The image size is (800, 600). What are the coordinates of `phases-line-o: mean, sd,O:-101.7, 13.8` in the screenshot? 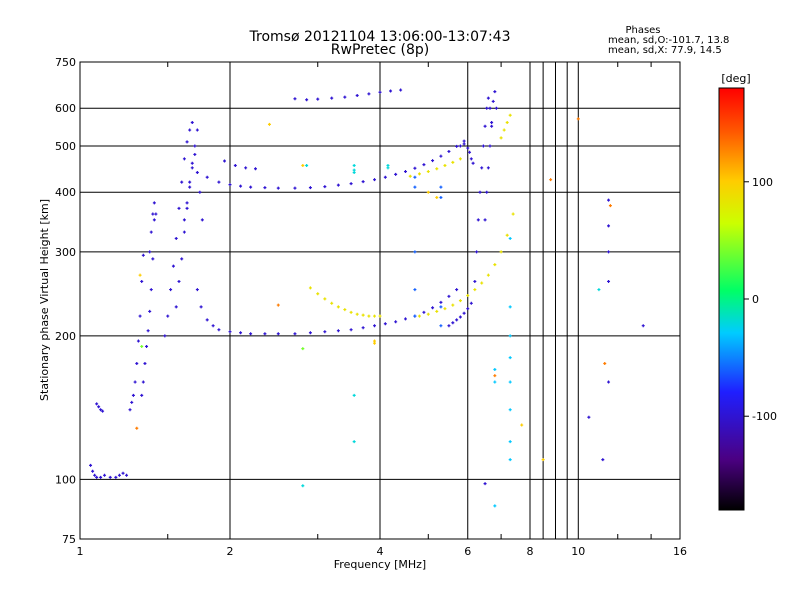 It's located at (668, 40).